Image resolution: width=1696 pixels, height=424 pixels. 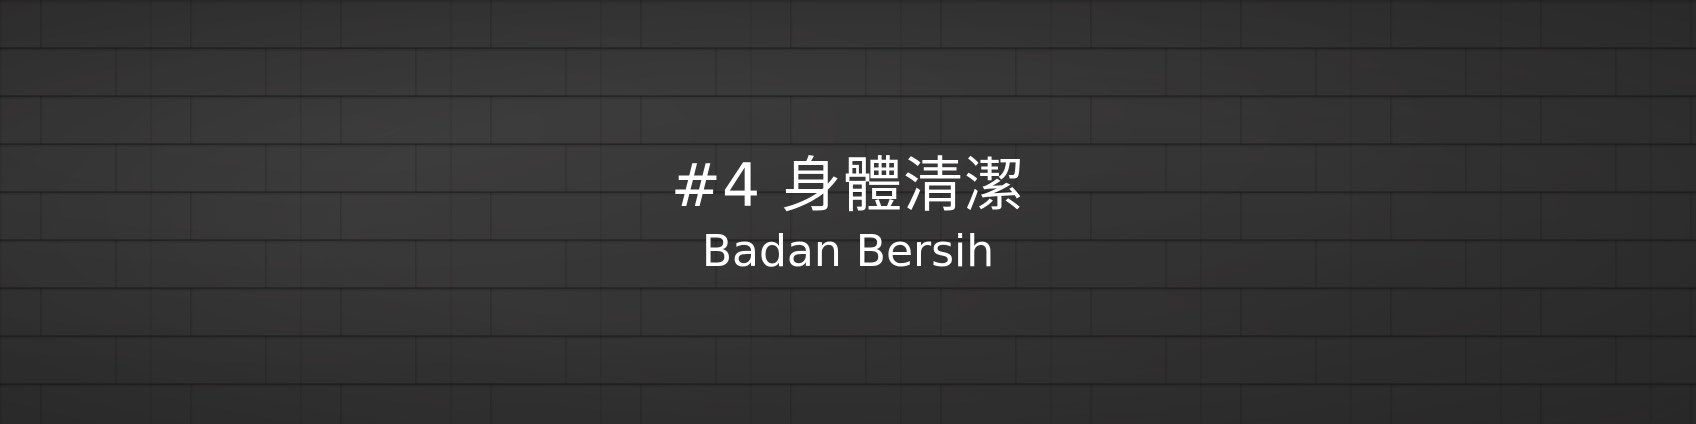 I want to click on banner-subtitle: Badan Bersih, so click(x=848, y=251).